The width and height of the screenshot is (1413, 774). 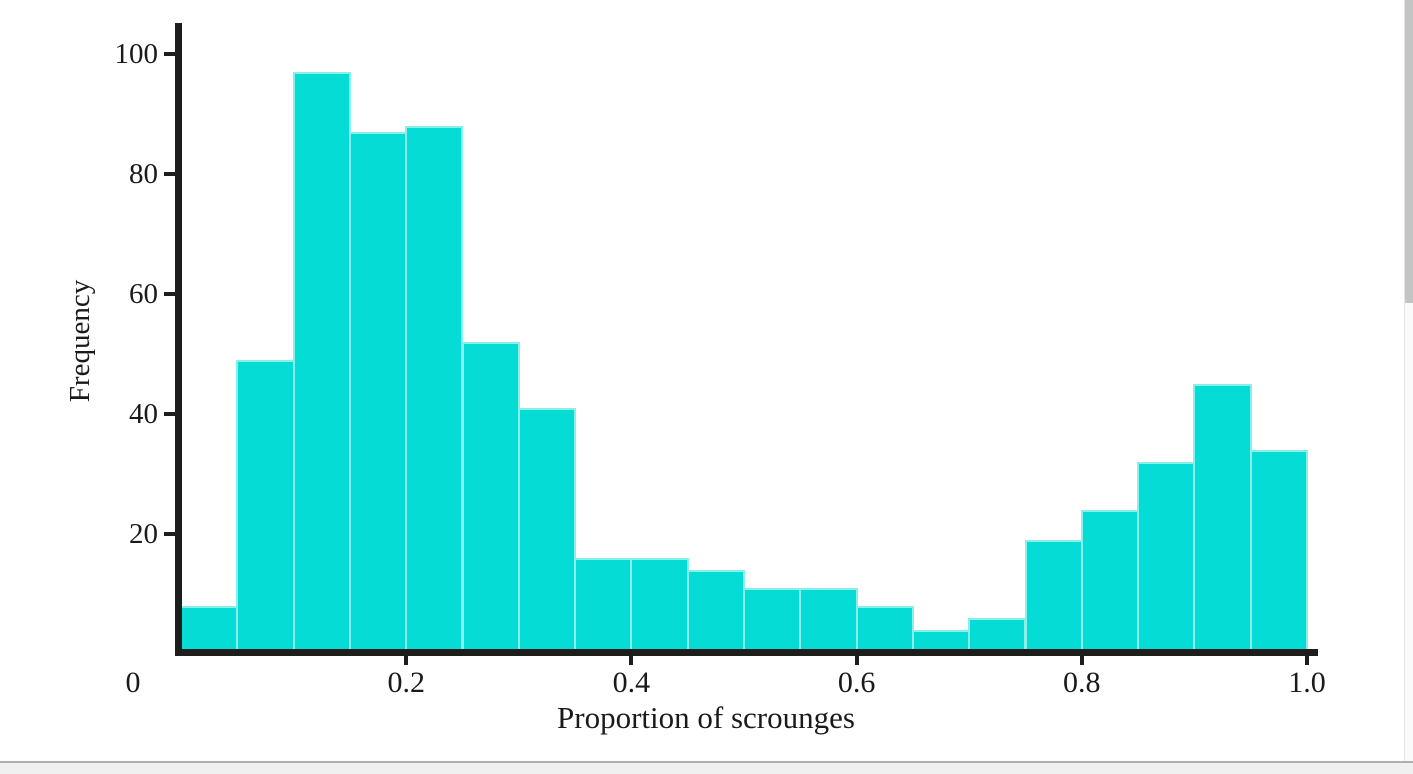 What do you see at coordinates (178, 339) in the screenshot?
I see `y-axis-line` at bounding box center [178, 339].